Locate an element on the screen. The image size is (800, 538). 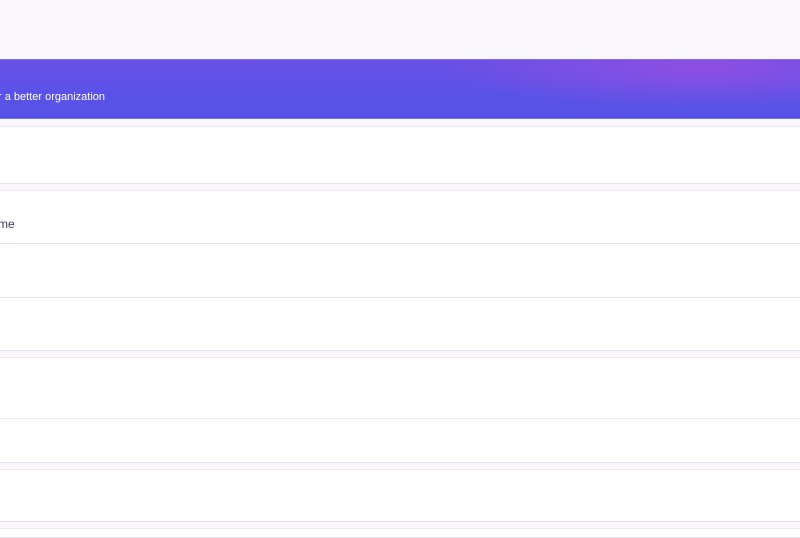
list-item-label: me is located at coordinates (7, 224).